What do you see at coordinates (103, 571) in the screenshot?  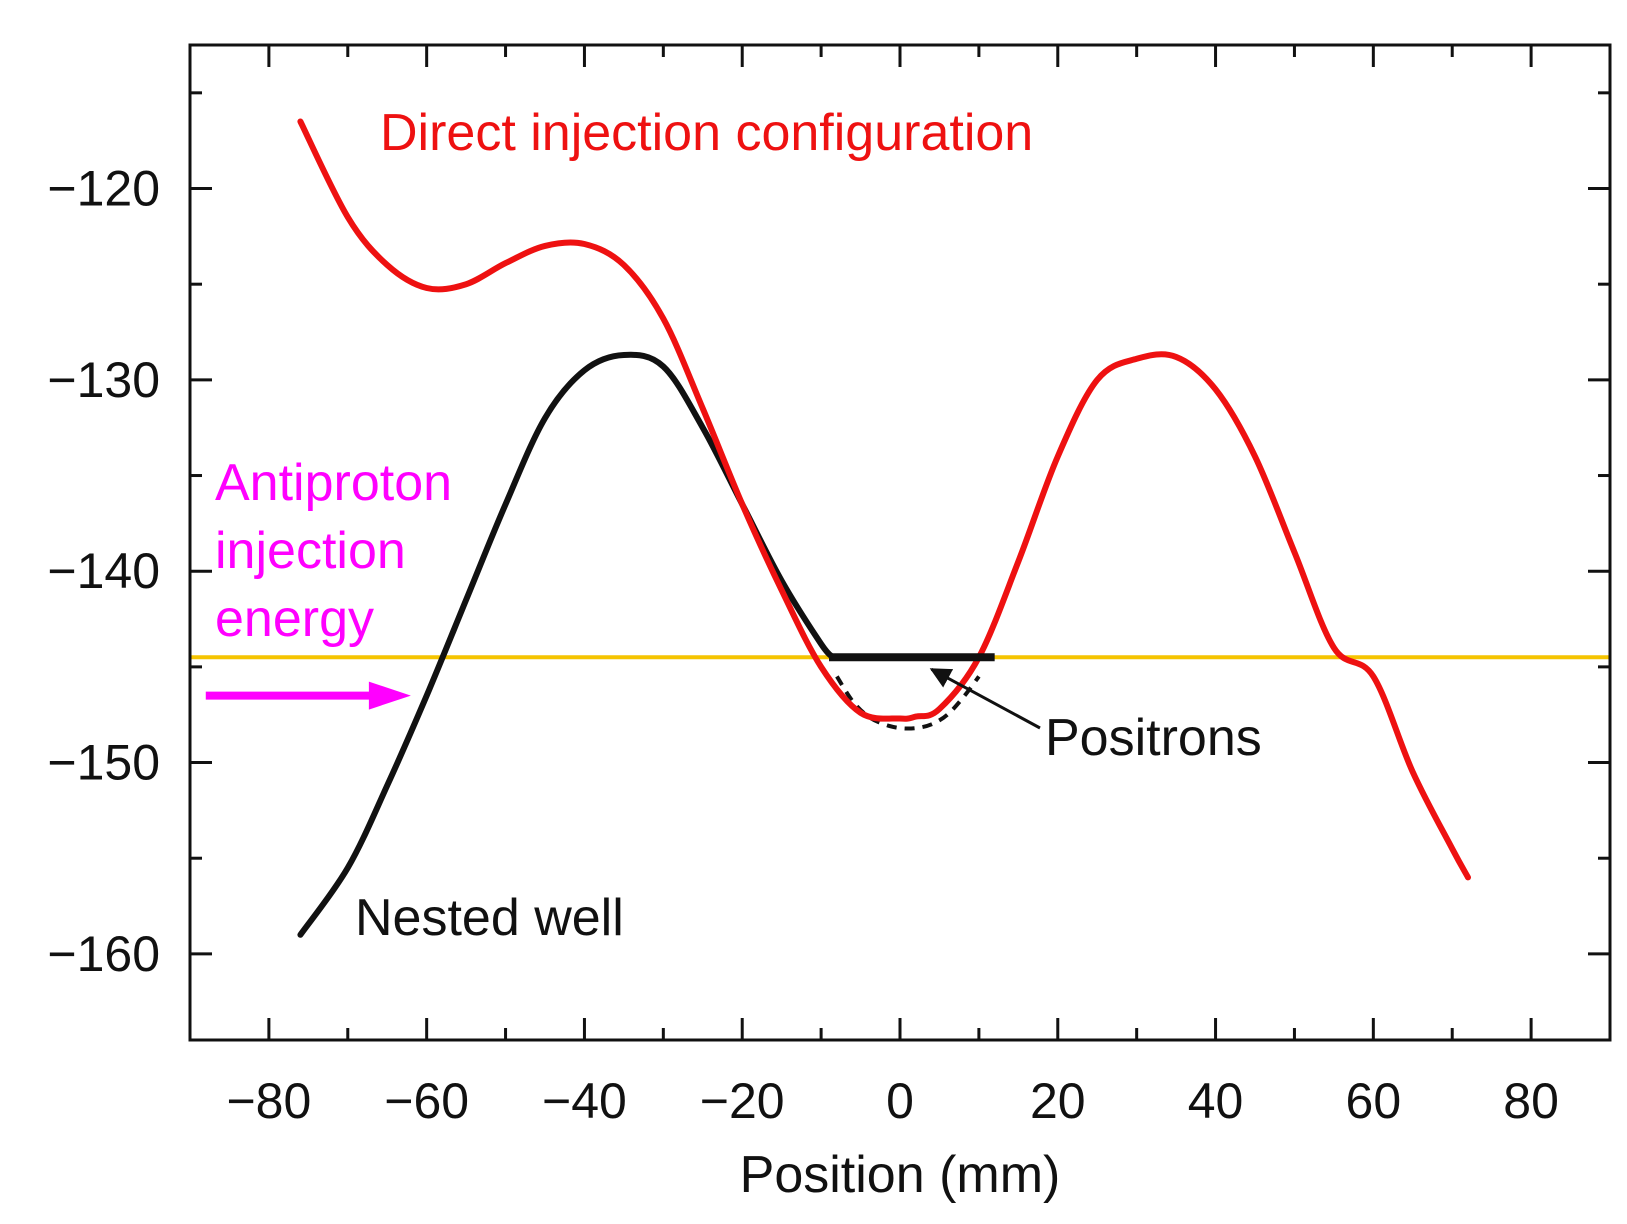 I see `y-tick-label: −140` at bounding box center [103, 571].